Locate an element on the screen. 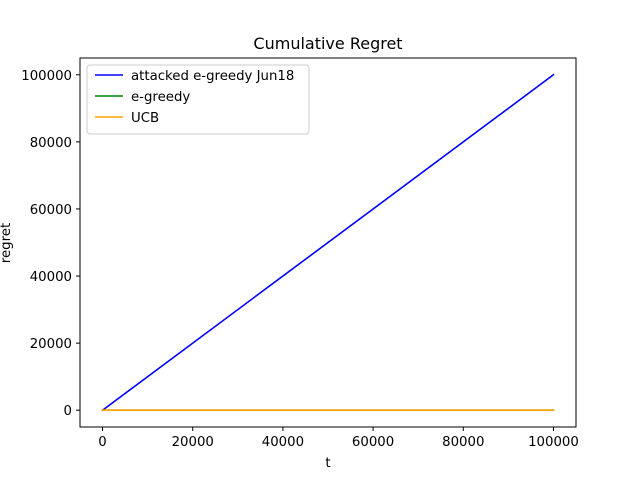 The width and height of the screenshot is (640, 484). x-axis-label: t is located at coordinates (327, 463).